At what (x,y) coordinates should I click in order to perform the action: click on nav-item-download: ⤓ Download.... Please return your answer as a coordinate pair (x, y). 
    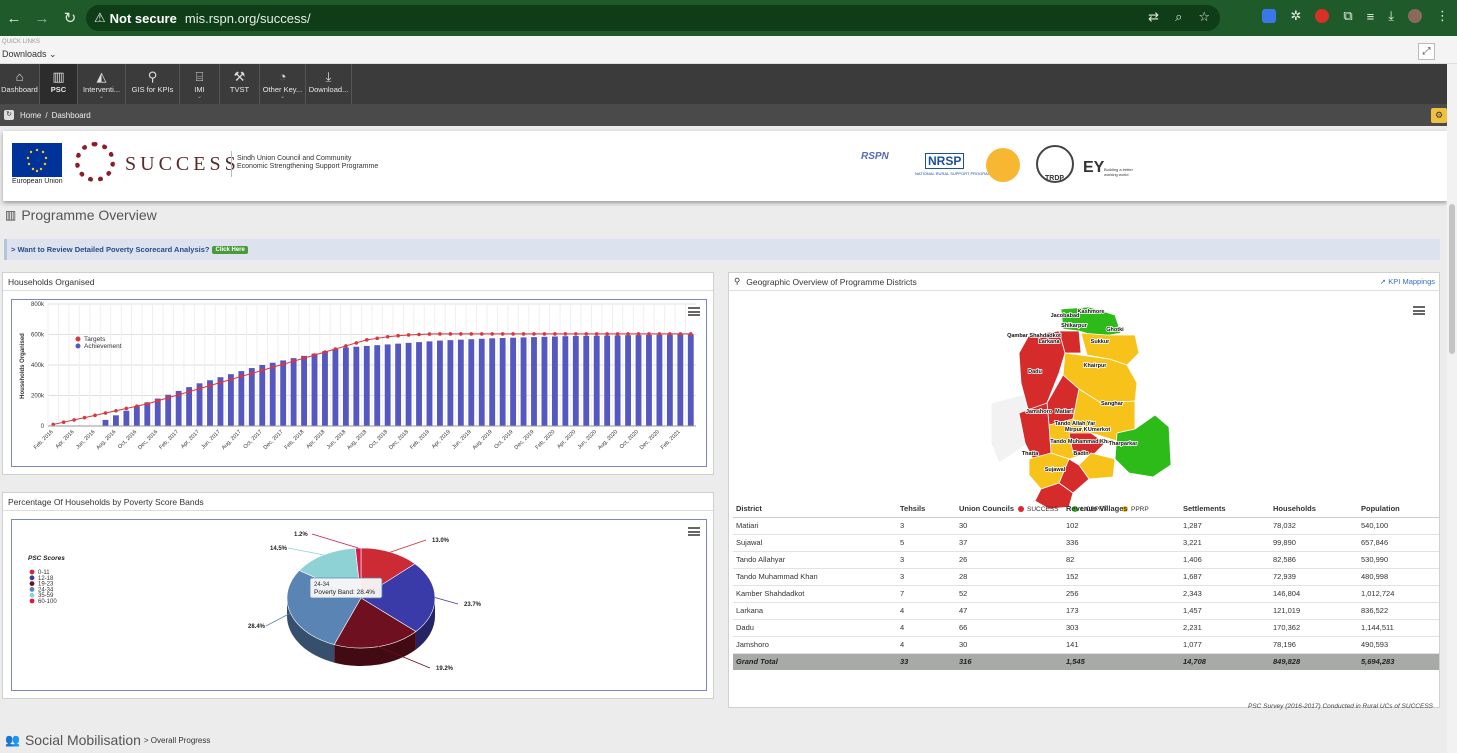
    Looking at the image, I should click on (329, 84).